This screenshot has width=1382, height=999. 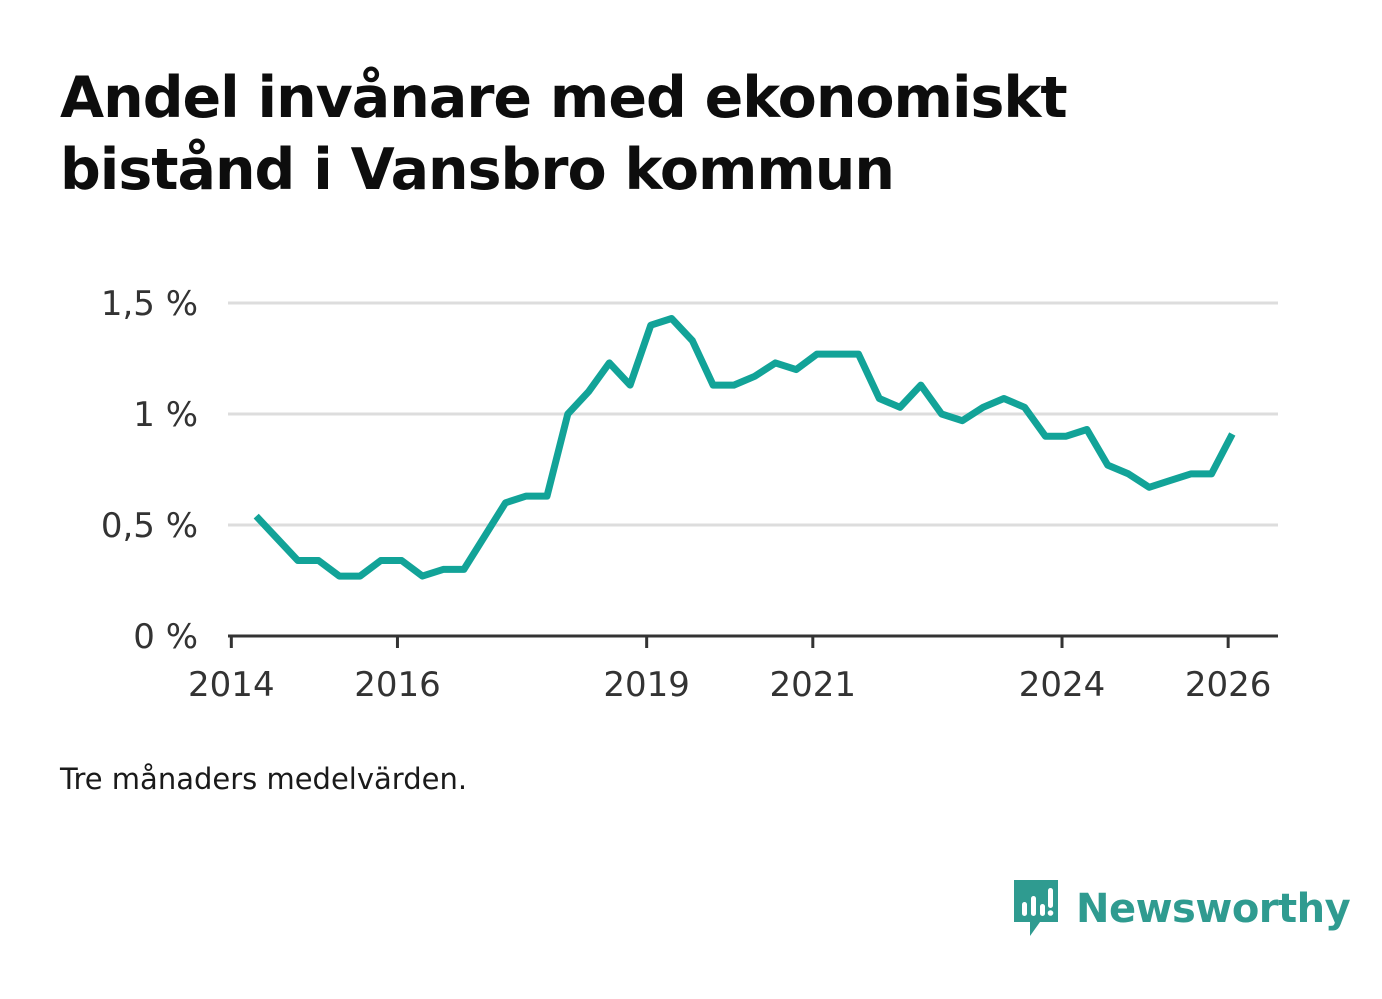 What do you see at coordinates (165, 637) in the screenshot?
I see `y-tick-label: 0 %` at bounding box center [165, 637].